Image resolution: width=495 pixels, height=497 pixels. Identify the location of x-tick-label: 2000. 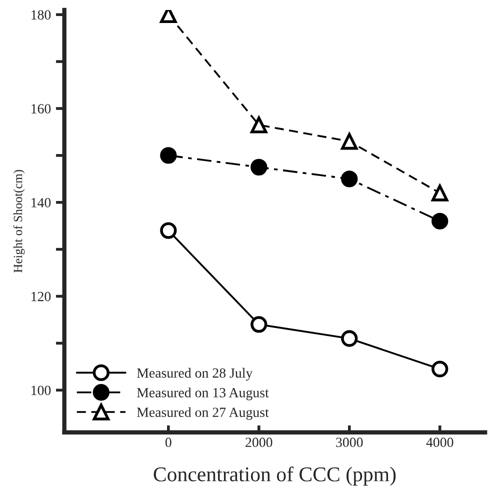
(259, 443).